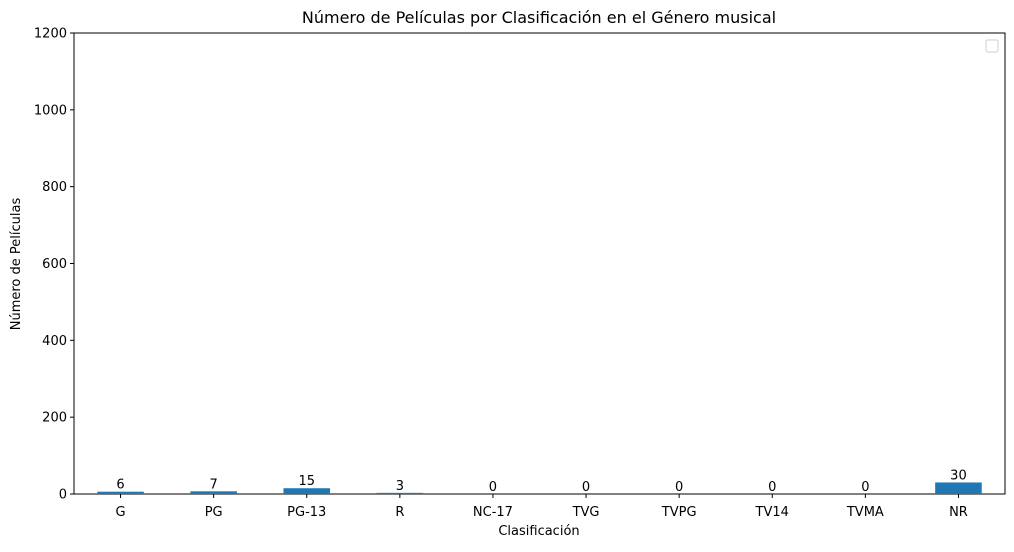 The width and height of the screenshot is (1014, 552). Describe the element at coordinates (54, 187) in the screenshot. I see `y-tick-label: 800` at that location.